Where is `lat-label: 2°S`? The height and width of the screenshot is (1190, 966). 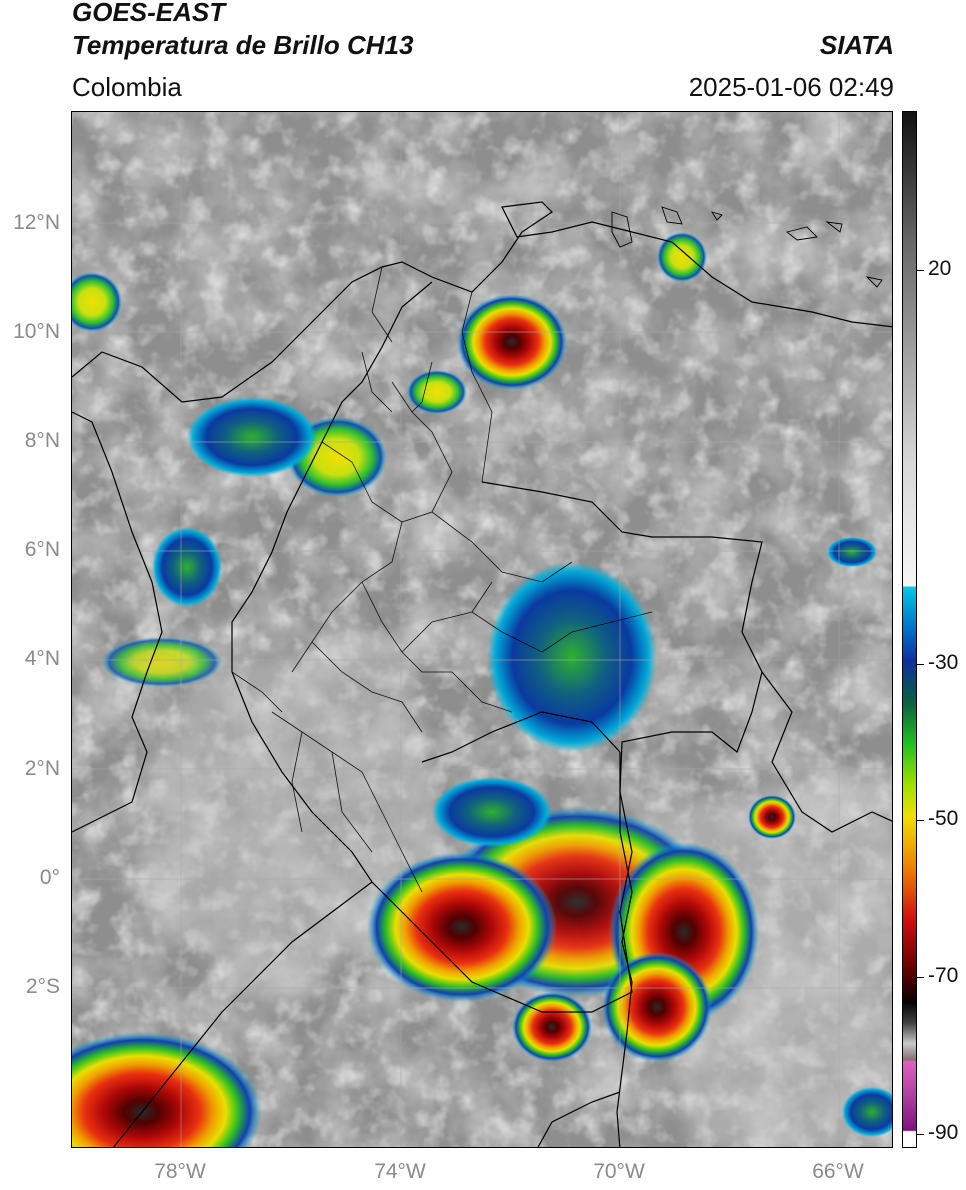 lat-label: 2°S is located at coordinates (42, 986).